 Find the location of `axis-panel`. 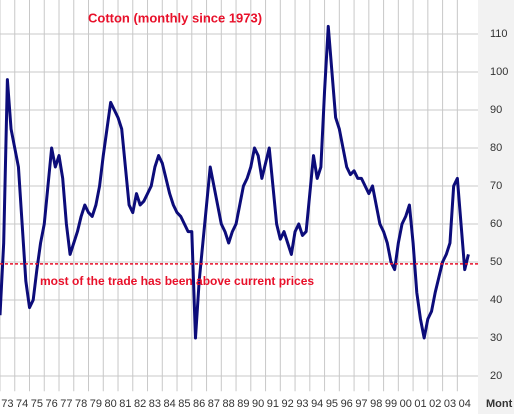

axis-panel is located at coordinates (496, 207).